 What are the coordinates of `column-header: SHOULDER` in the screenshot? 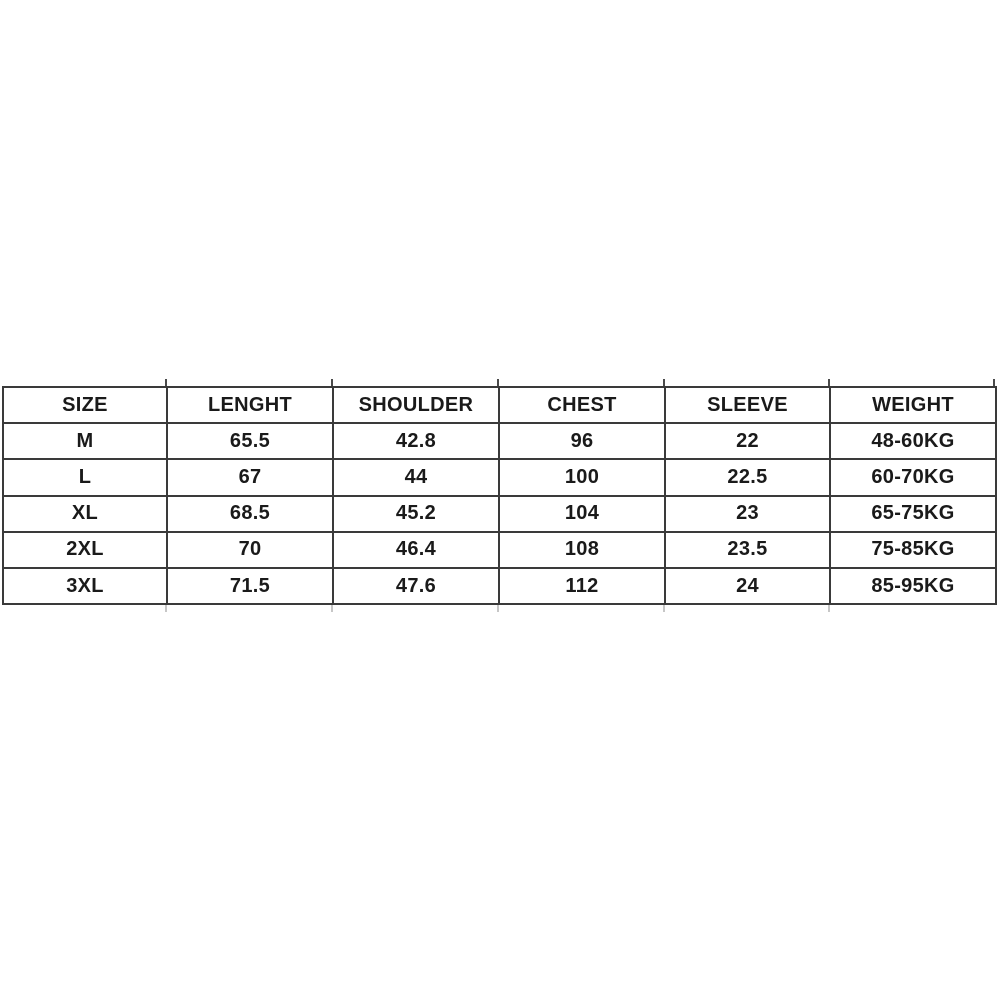 It's located at (416, 405).